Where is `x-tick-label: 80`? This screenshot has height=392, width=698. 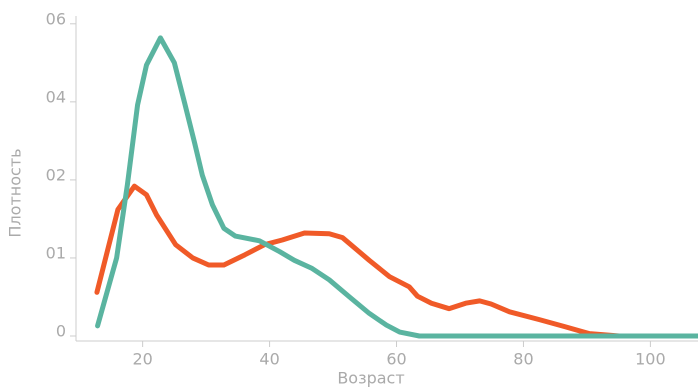 x-tick-label: 80 is located at coordinates (523, 359).